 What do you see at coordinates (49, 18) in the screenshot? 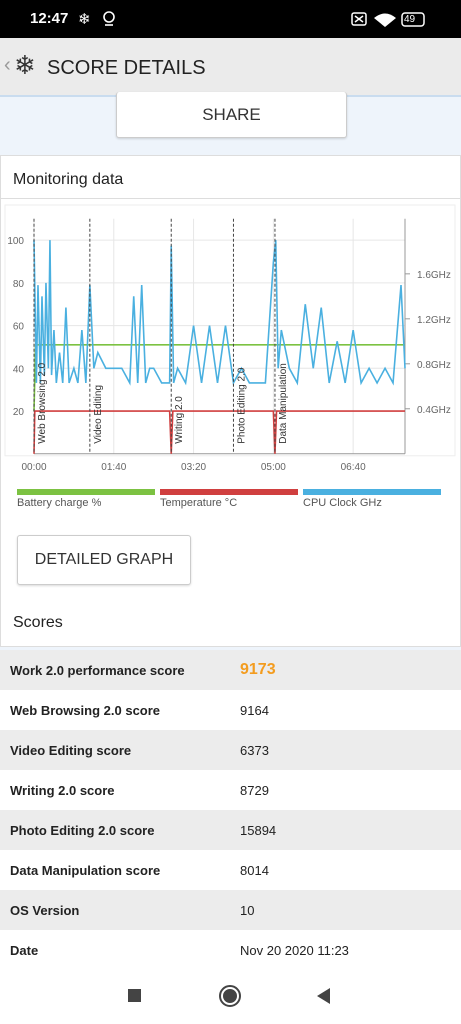
I see `clock: 12:47` at bounding box center [49, 18].